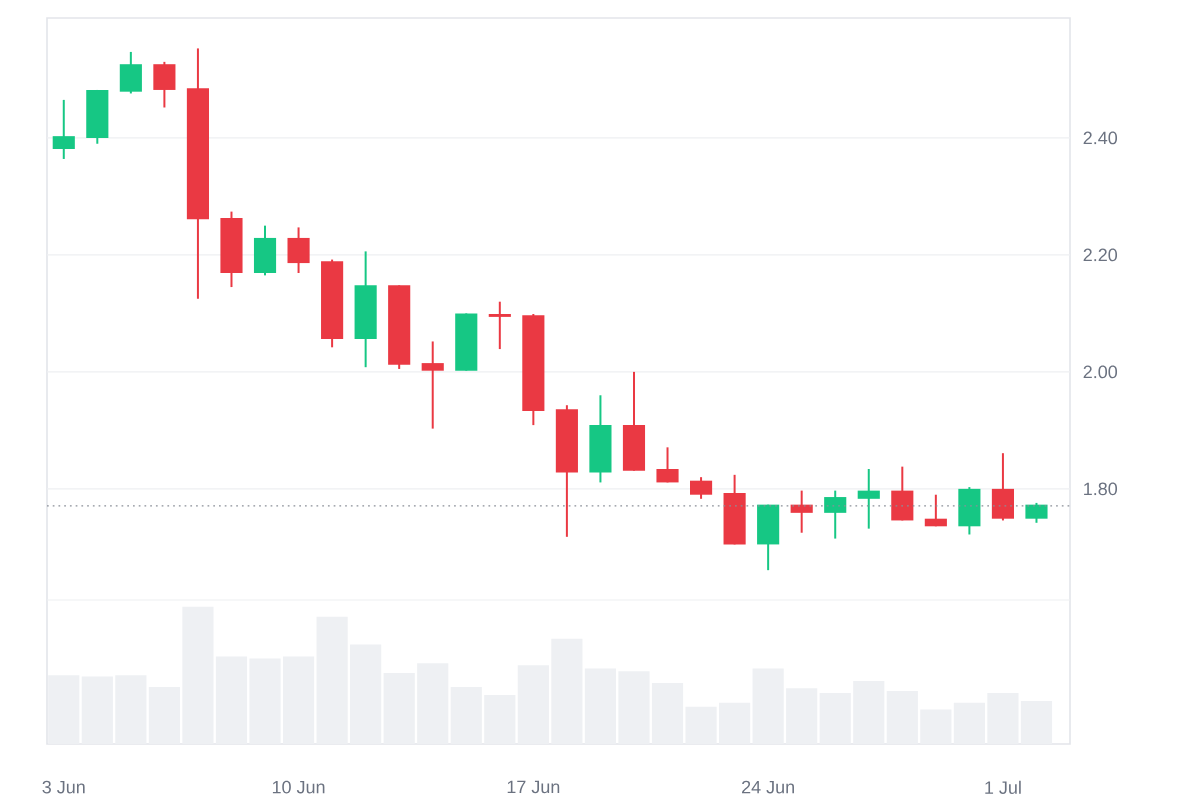 Image resolution: width=1200 pixels, height=800 pixels. What do you see at coordinates (1100, 255) in the screenshot?
I see `y-tick-label: 2.20` at bounding box center [1100, 255].